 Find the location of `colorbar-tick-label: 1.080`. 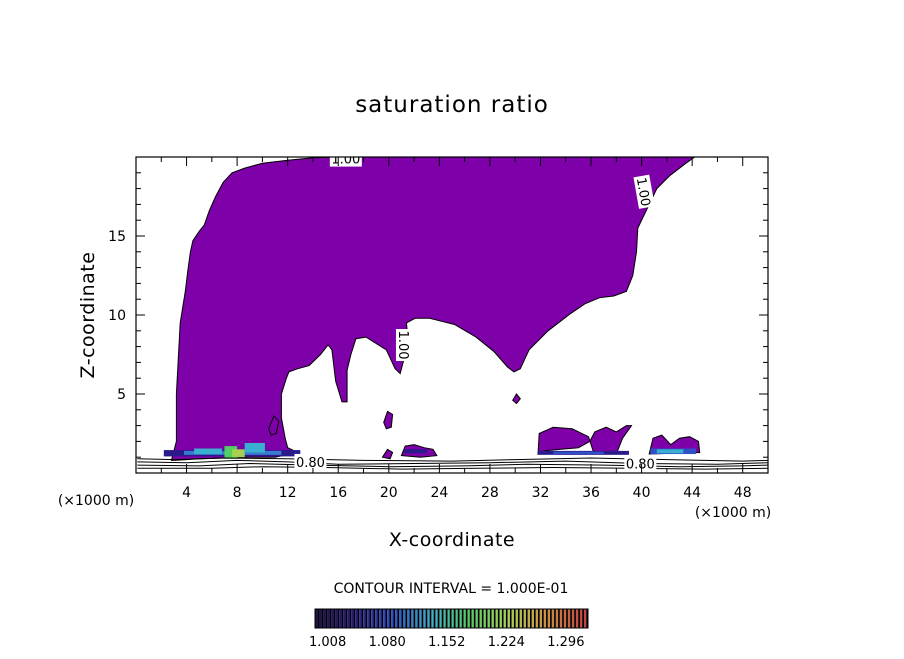

colorbar-tick-label: 1.080 is located at coordinates (387, 642).